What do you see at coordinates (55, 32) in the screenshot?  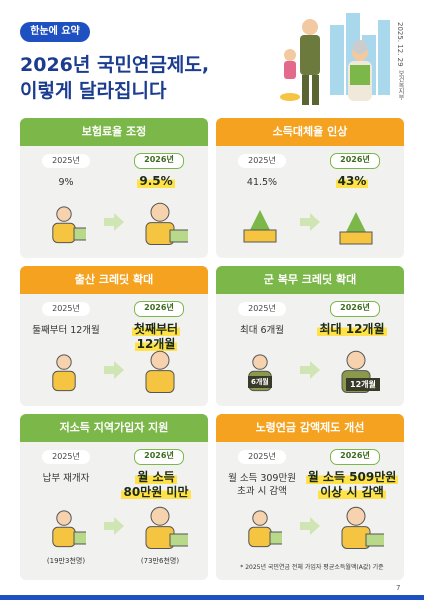 I see `badge: 한눈에 요약` at bounding box center [55, 32].